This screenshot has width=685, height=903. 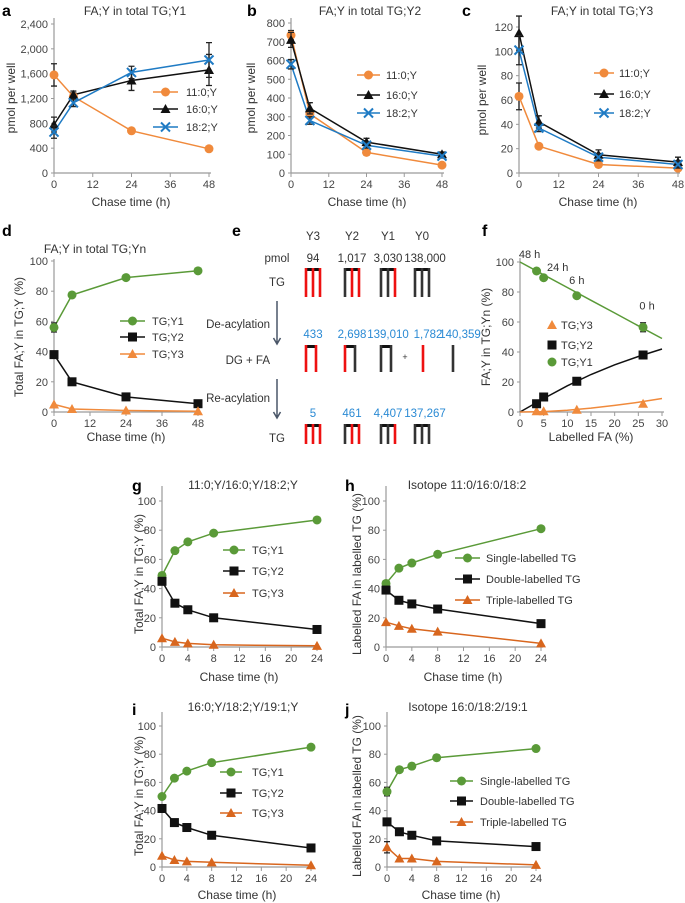 I want to click on legend-label: 11:0;Y, so click(x=202, y=93).